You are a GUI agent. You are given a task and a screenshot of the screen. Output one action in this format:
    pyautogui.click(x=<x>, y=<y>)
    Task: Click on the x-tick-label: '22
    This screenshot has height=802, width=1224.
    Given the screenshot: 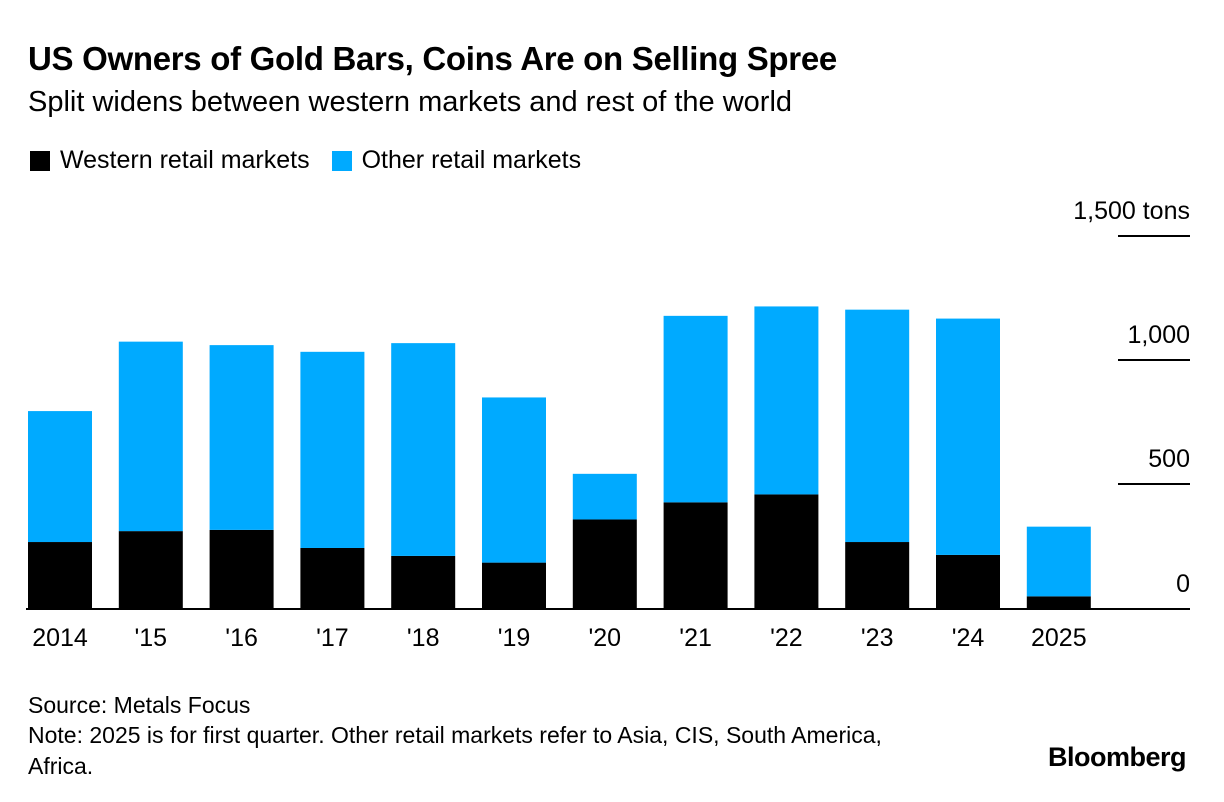 What is the action you would take?
    pyautogui.click(x=786, y=638)
    